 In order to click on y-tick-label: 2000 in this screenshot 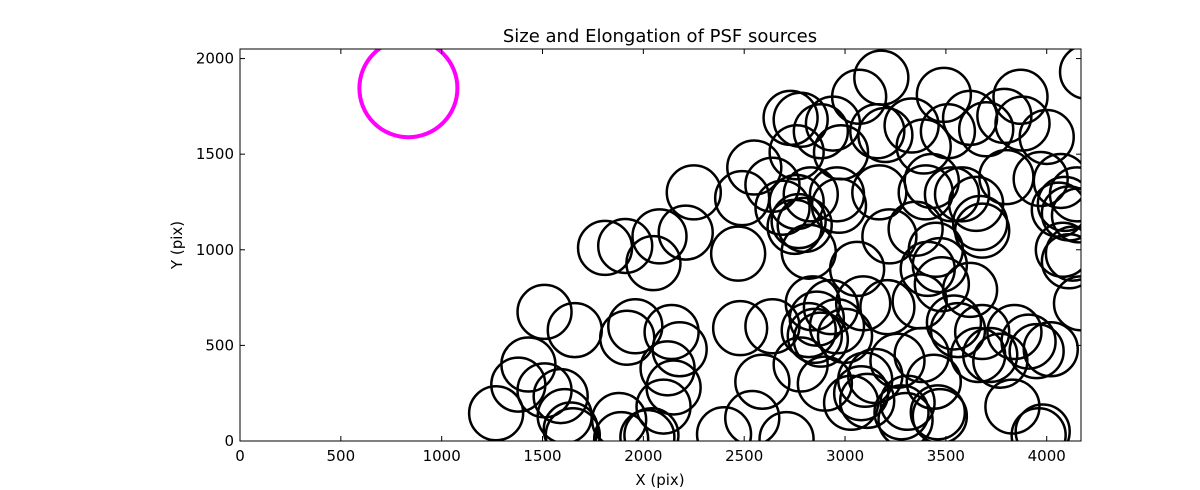, I will do `click(215, 59)`.